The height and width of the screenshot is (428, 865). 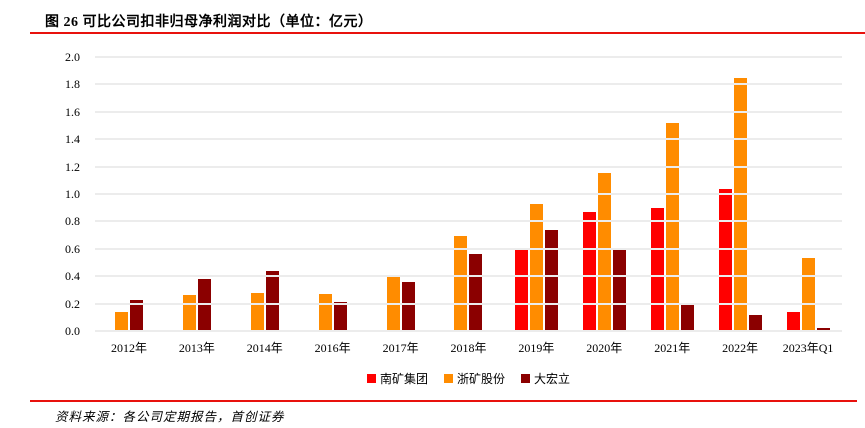 I want to click on y-tick-label: 2.0, so click(x=72, y=57).